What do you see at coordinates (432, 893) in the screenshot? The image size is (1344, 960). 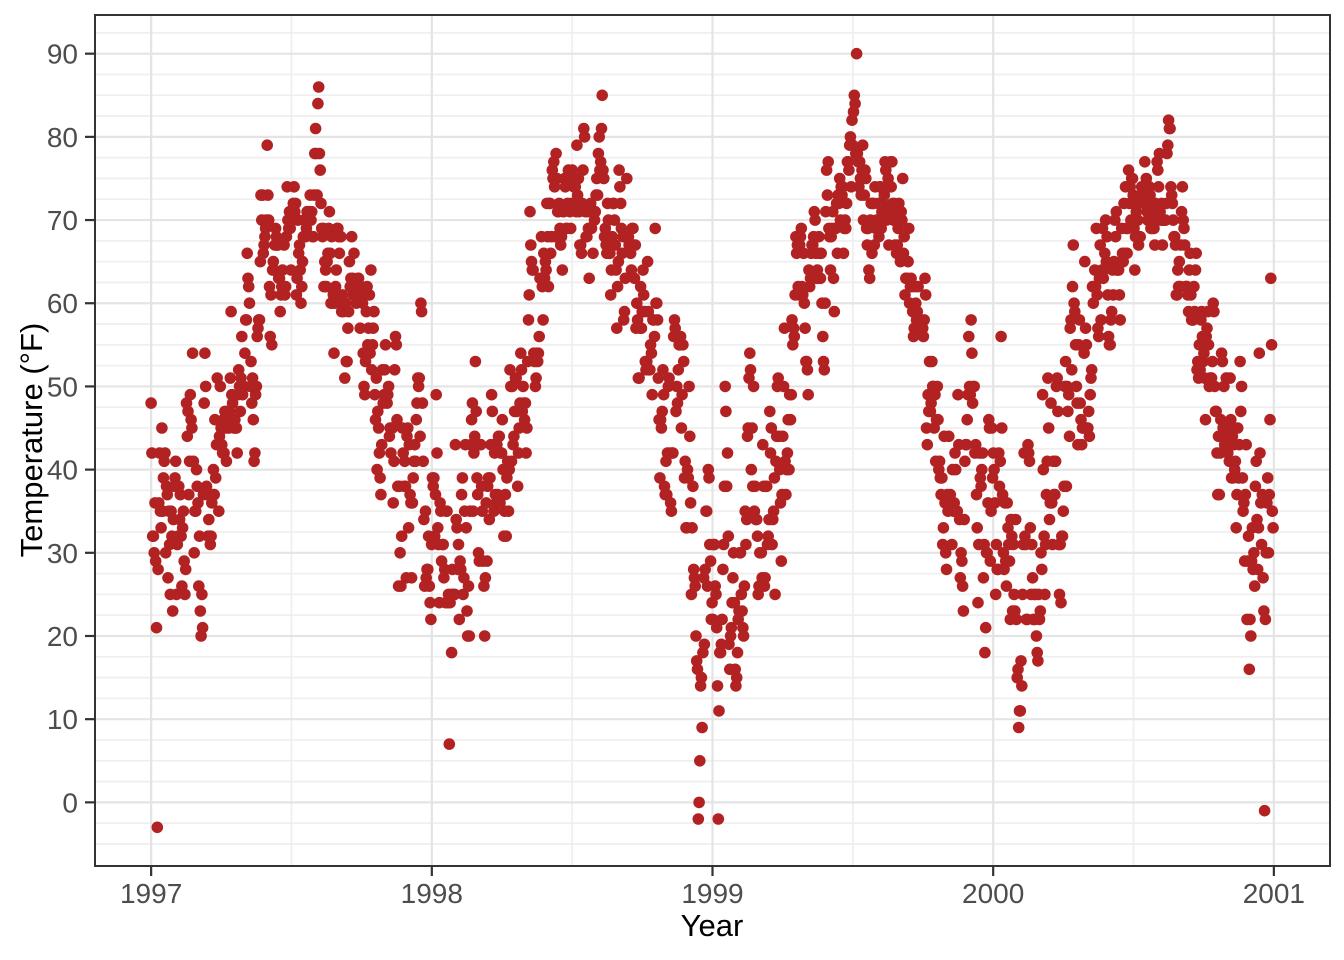 I see `x-tick-label: 1998` at bounding box center [432, 893].